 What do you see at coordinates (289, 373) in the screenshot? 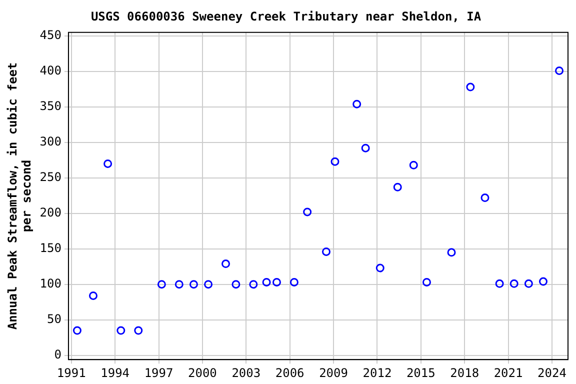
I see `x-tick-label: 2006` at bounding box center [289, 373].